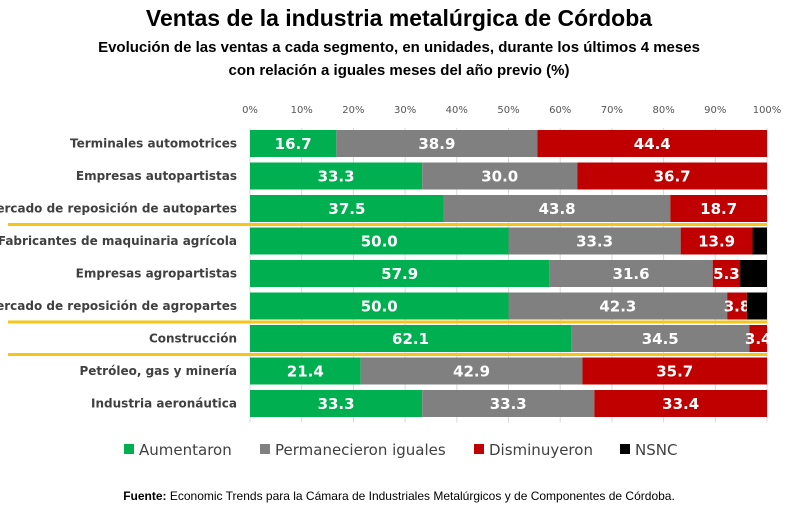 The height and width of the screenshot is (507, 799). I want to click on data-label: 44.4, so click(652, 144).